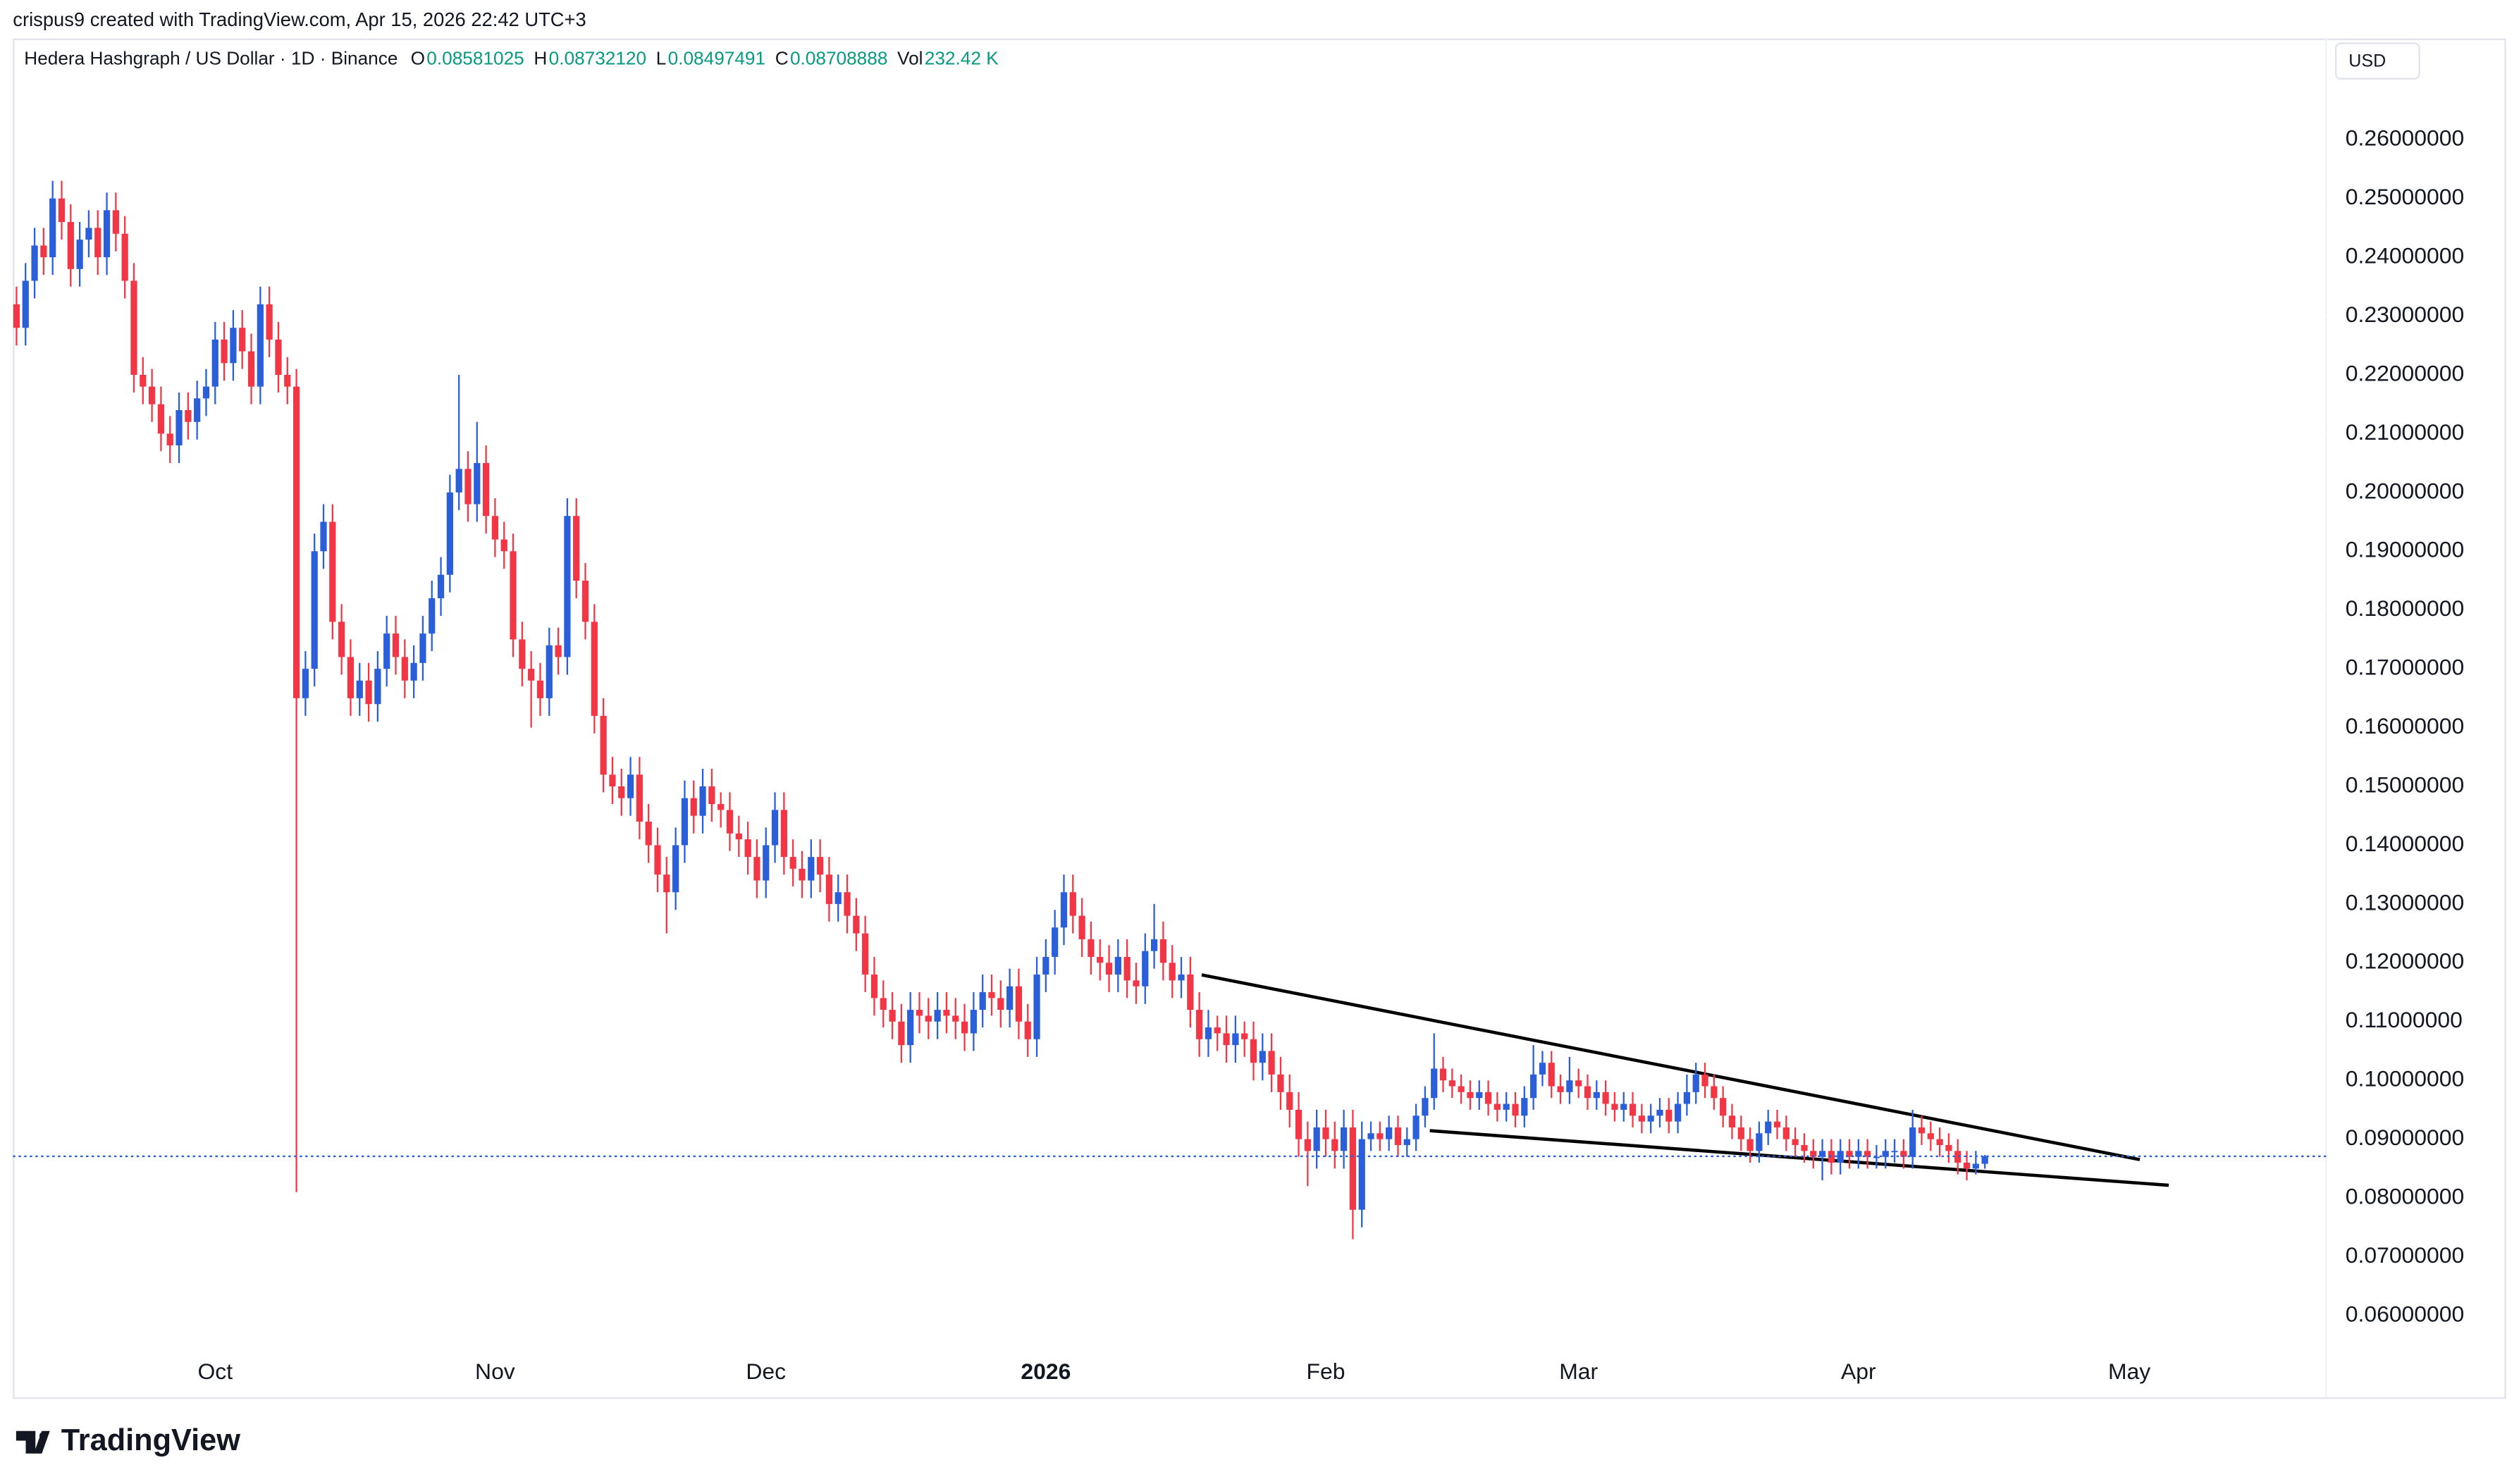 The width and height of the screenshot is (2519, 1484). What do you see at coordinates (766, 1371) in the screenshot?
I see `x-tick-label: Dec` at bounding box center [766, 1371].